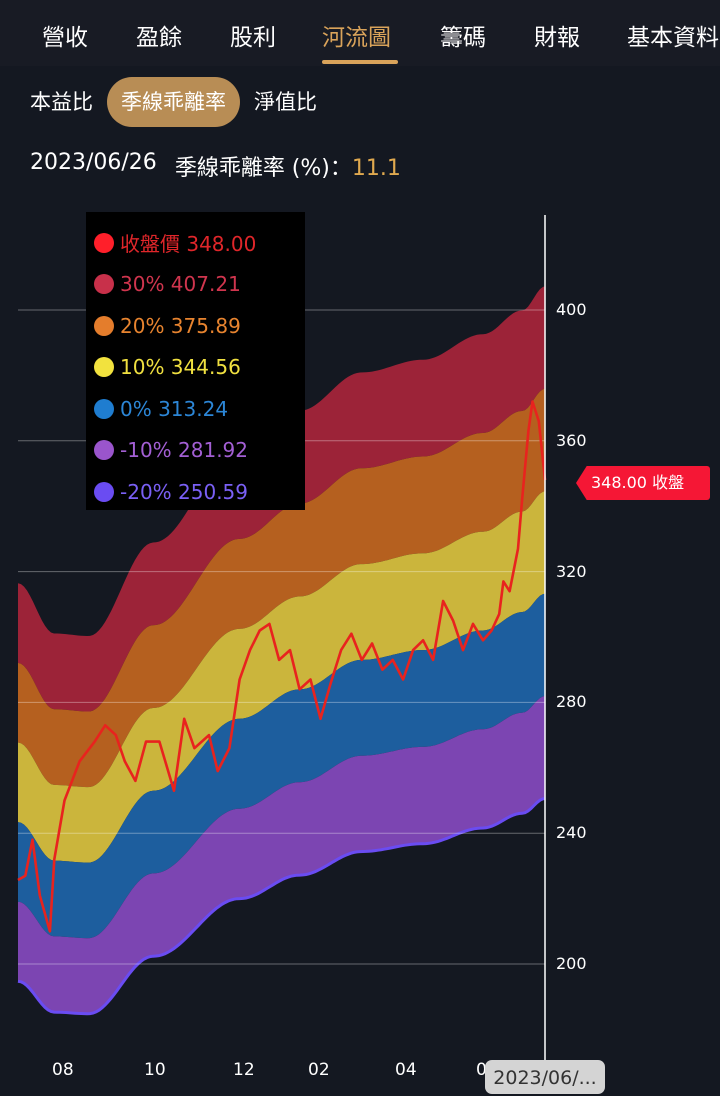  I want to click on tab-river-chart: 河流圖, so click(356, 38).